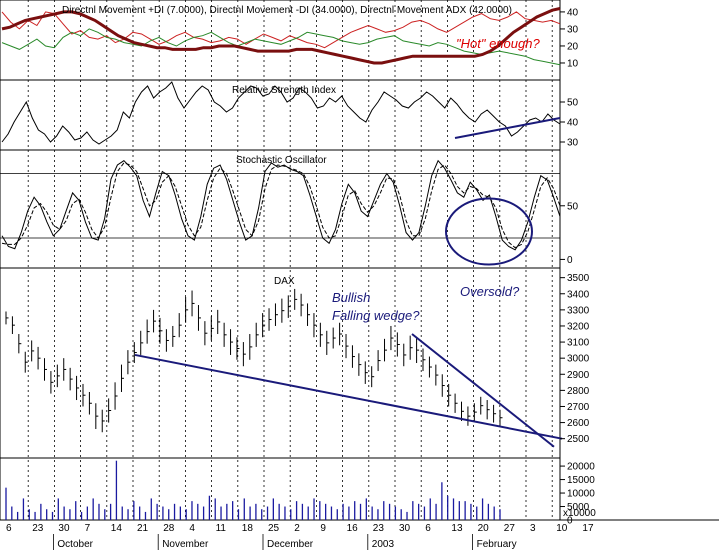 The width and height of the screenshot is (719, 550). What do you see at coordinates (578, 391) in the screenshot?
I see `y-tick-label: 2800` at bounding box center [578, 391].